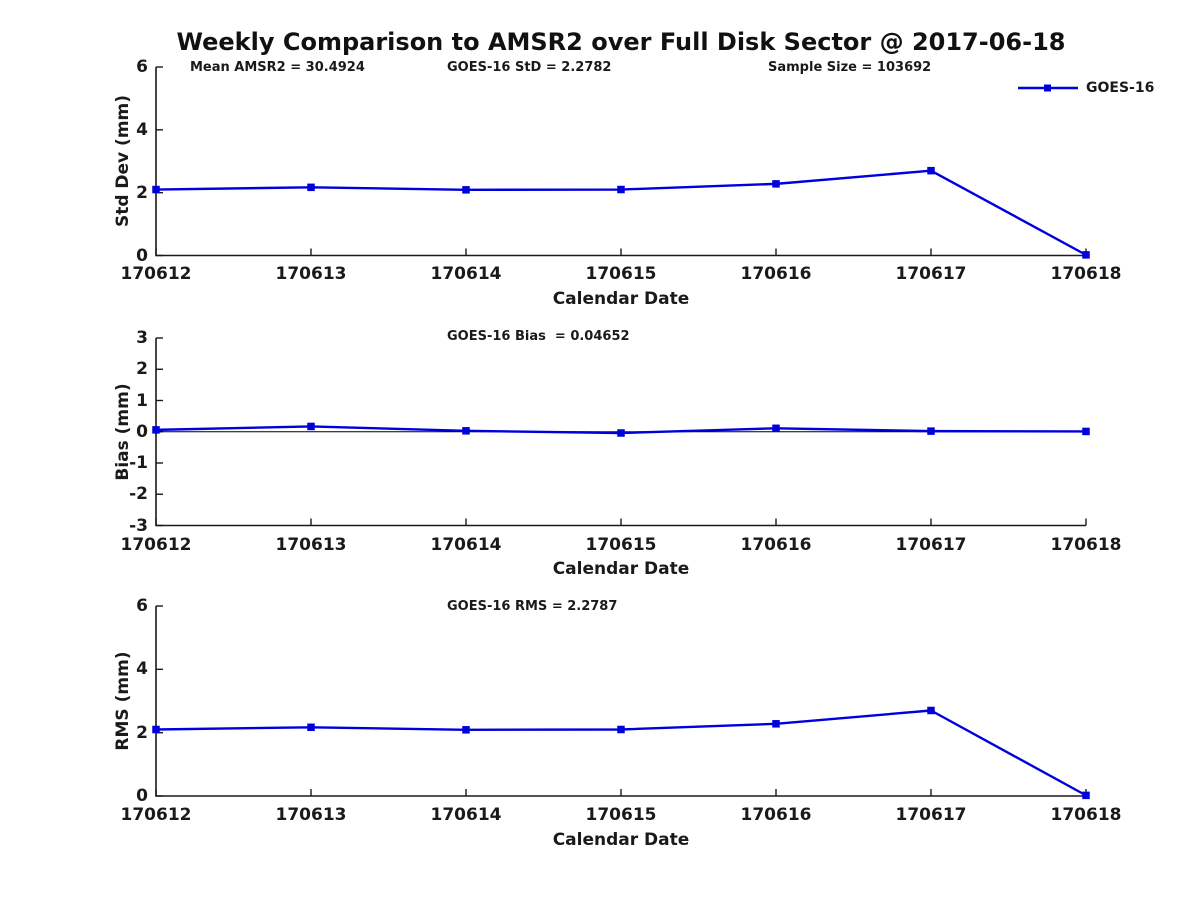 This screenshot has width=1200, height=900. I want to click on stat-annotation: GOES-16 Bias = 0.04652, so click(538, 336).